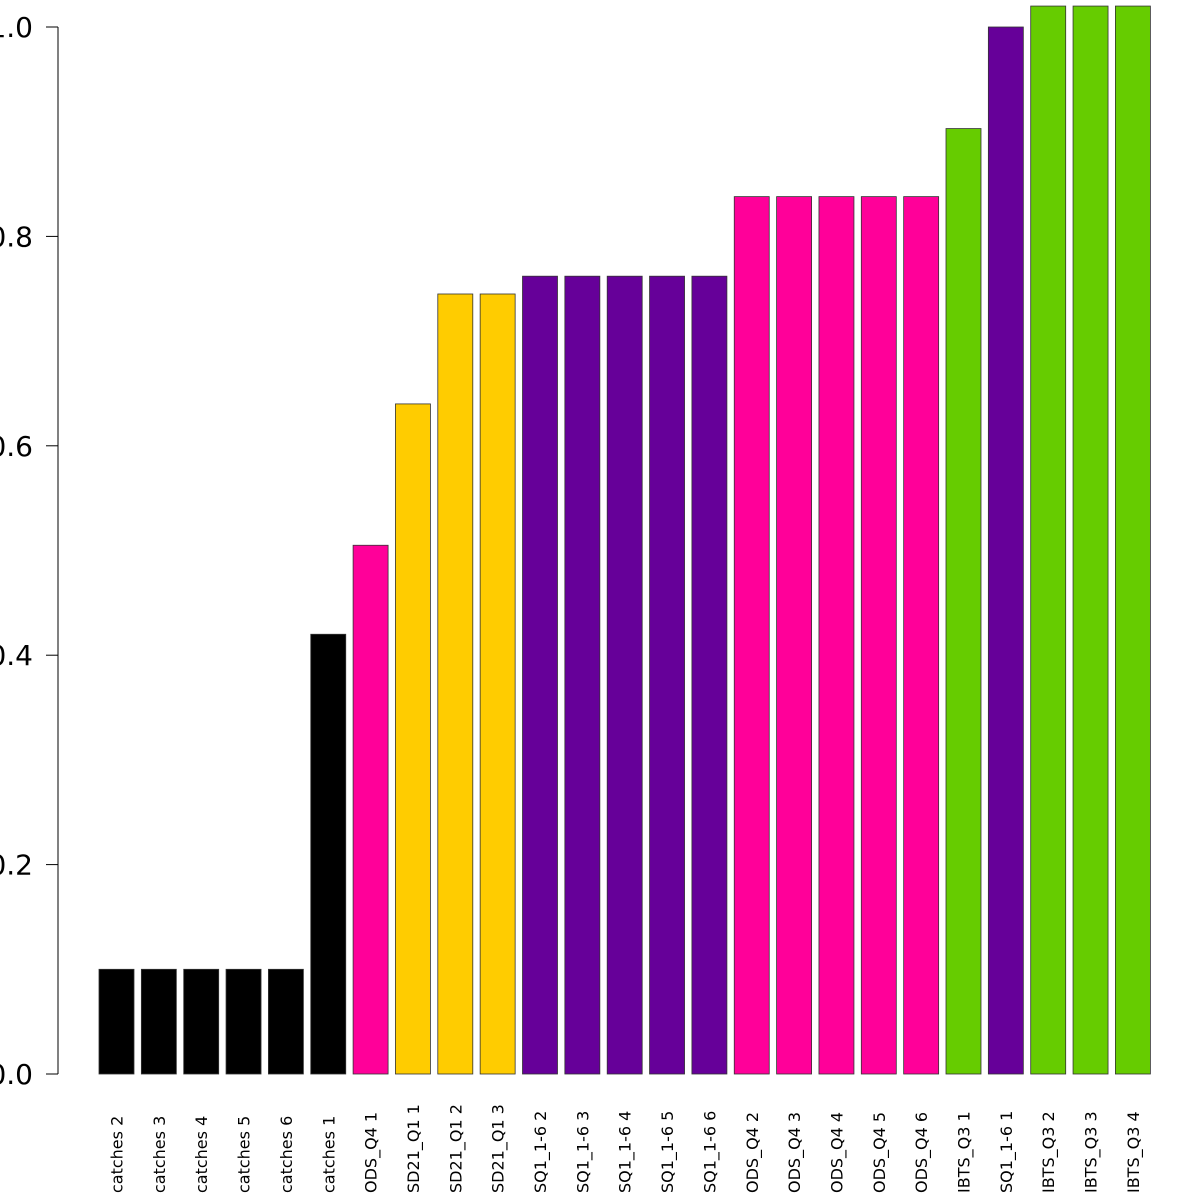 The height and width of the screenshot is (1200, 1200). Describe the element at coordinates (16, 27) in the screenshot. I see `y-tick-label: 1.0` at that location.